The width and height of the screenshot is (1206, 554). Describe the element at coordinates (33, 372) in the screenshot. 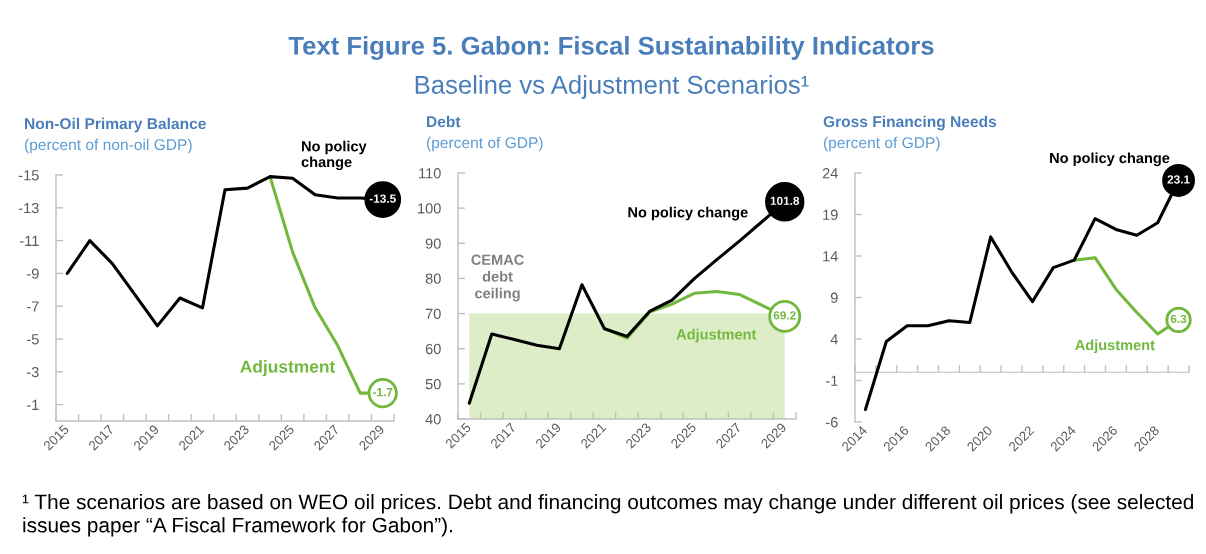

I see `y-tick-label: -3` at that location.